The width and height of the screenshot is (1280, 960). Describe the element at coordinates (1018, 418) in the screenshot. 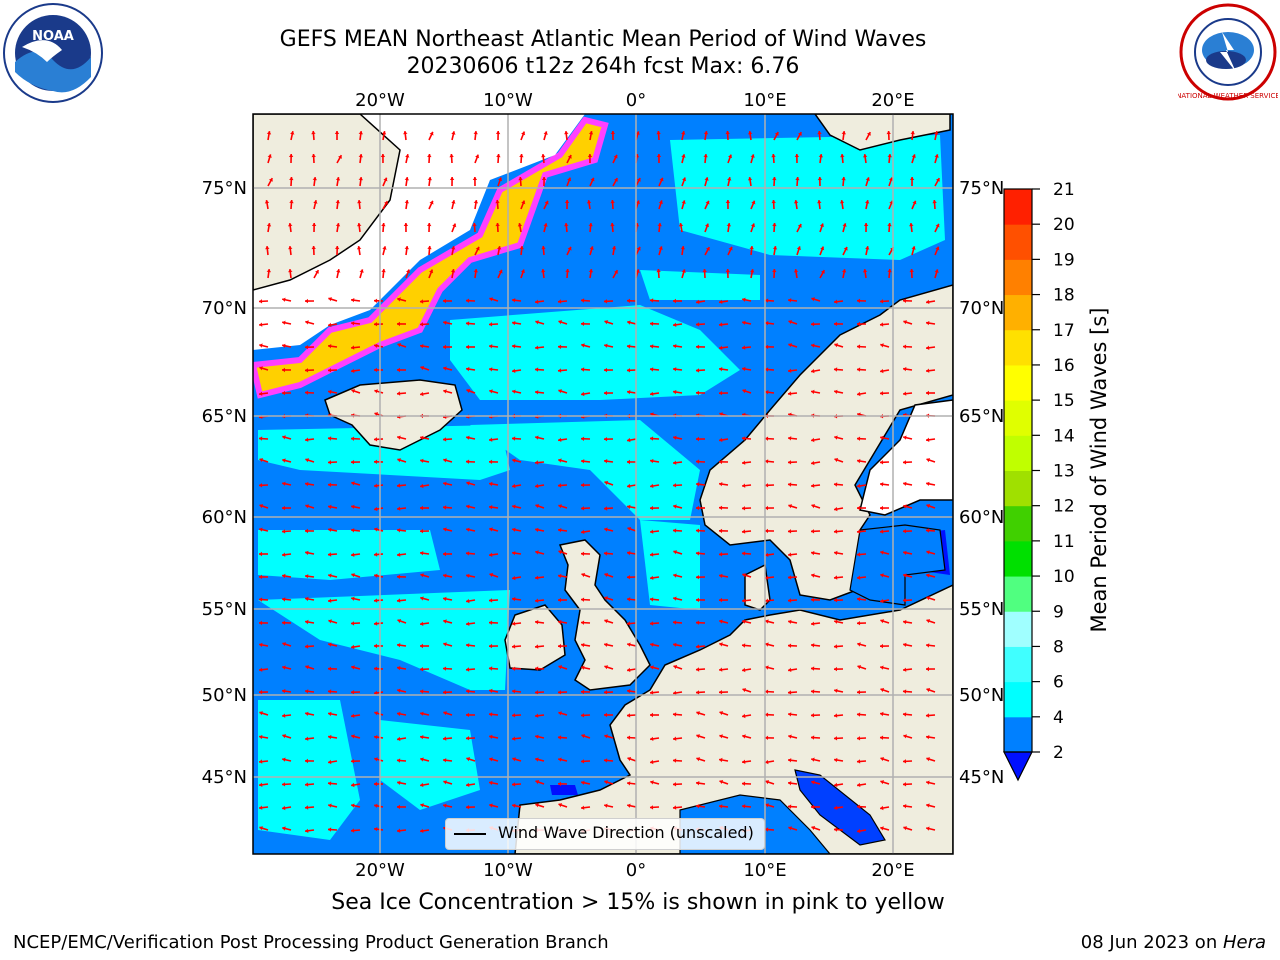

I see `colorbar-segment` at that location.